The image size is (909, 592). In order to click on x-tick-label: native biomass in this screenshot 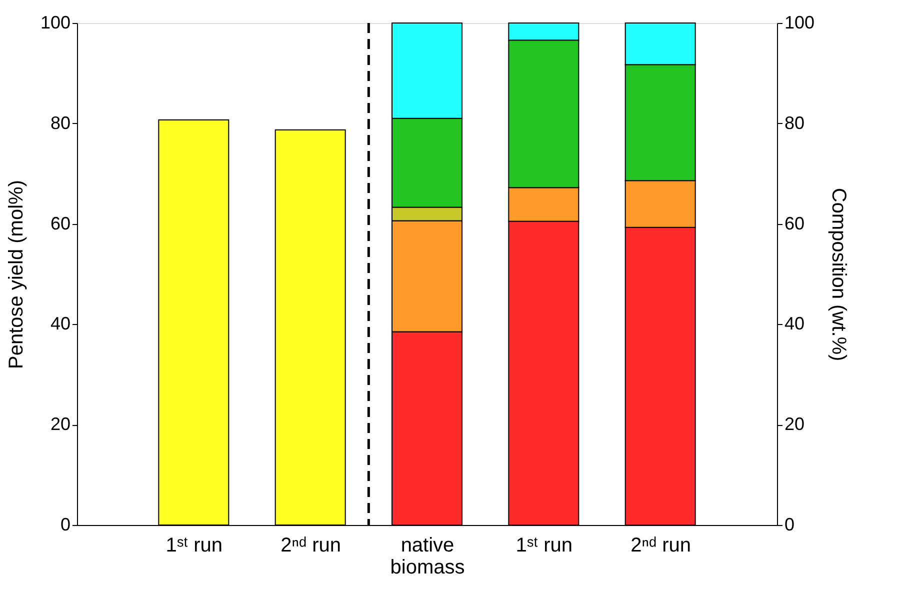, I will do `click(427, 556)`.